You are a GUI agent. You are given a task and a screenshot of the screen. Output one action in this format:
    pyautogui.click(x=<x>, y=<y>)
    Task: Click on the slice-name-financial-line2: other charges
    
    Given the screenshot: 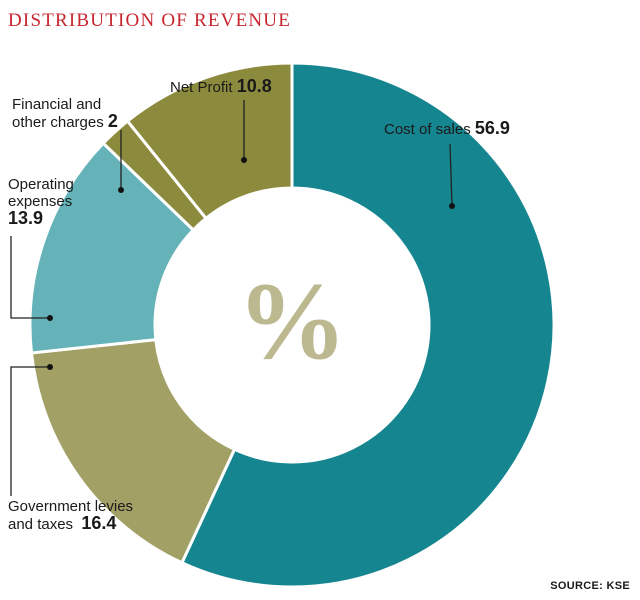 What is the action you would take?
    pyautogui.click(x=58, y=122)
    